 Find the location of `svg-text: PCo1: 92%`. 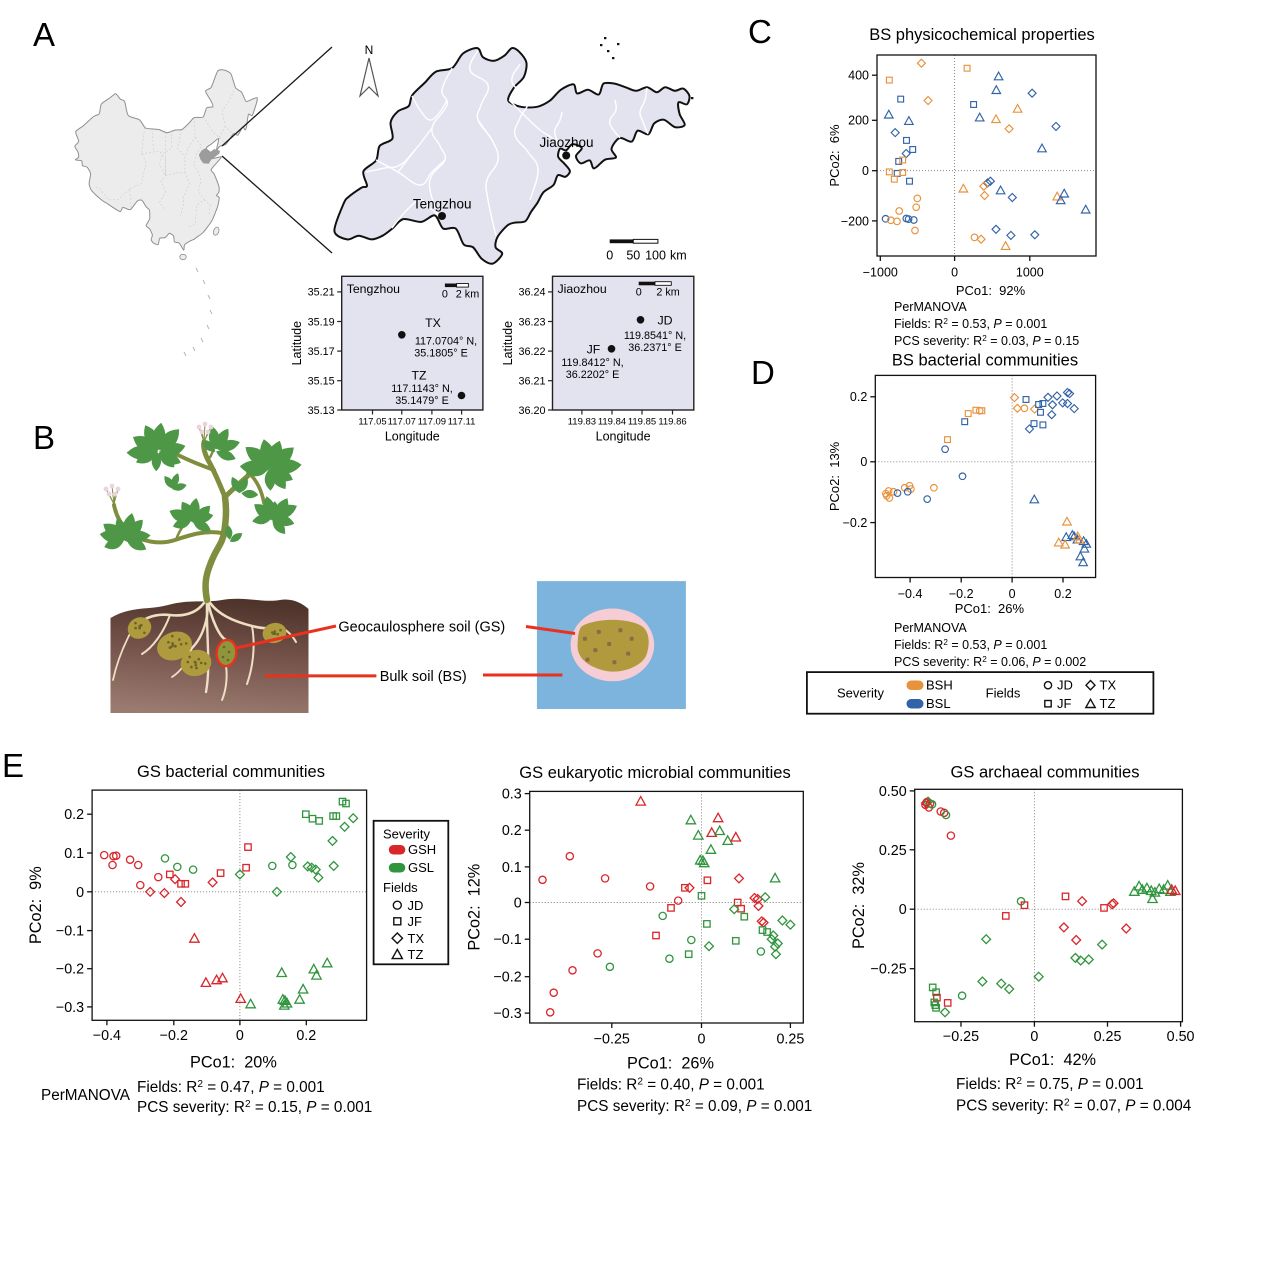

svg-text: PCo1: 92% is located at coordinates (991, 290).